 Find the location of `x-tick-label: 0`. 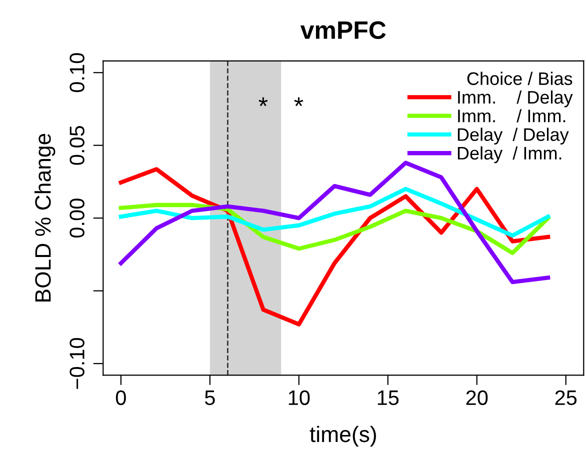

x-tick-label: 0 is located at coordinates (121, 398).